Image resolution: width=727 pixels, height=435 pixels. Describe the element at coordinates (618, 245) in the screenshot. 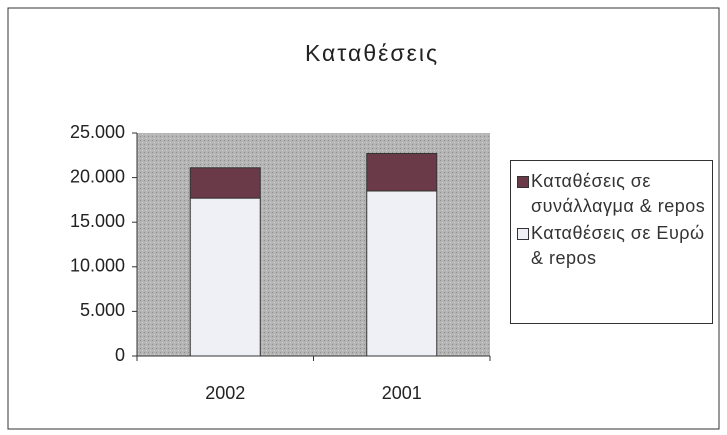

I see `legend-label: Καταθέσεις σε Ευρώ & repos` at that location.